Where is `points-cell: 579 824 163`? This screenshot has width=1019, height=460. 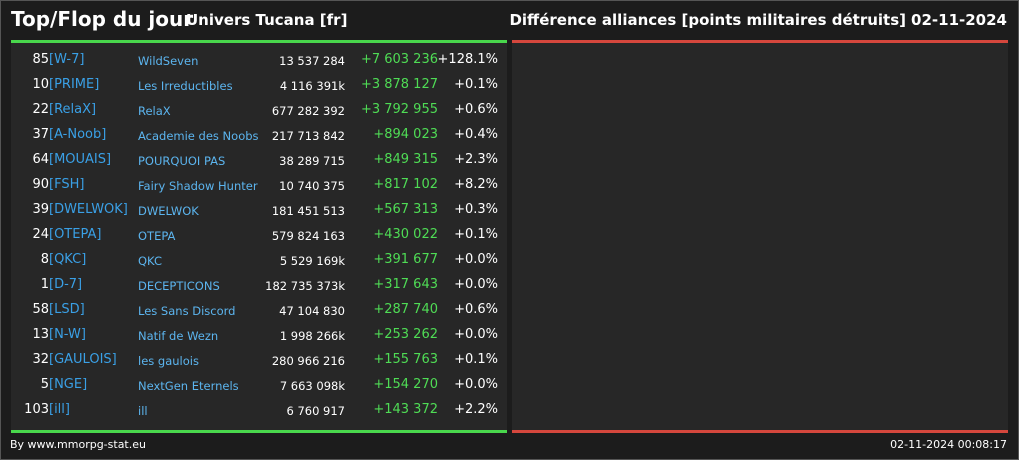
points-cell: 579 824 163 is located at coordinates (308, 236).